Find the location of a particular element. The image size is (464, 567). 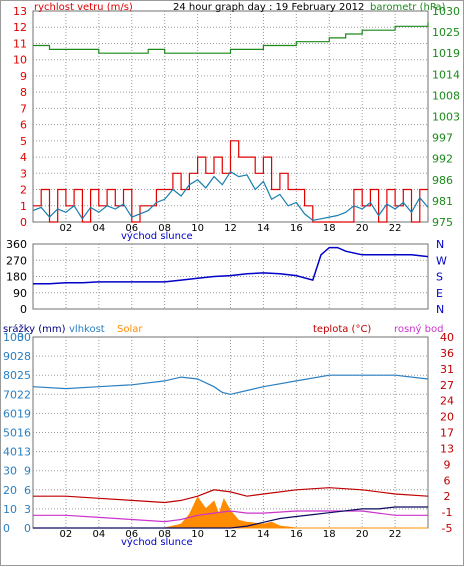

rain-y-tick: 90 is located at coordinates (10, 356).